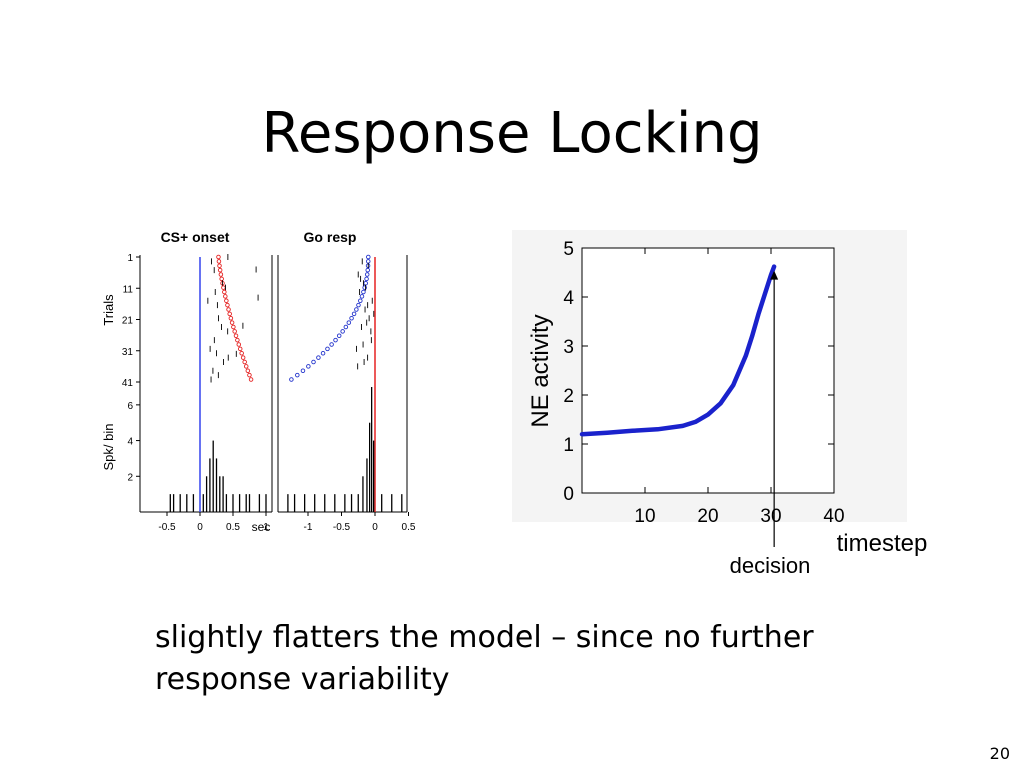 This screenshot has width=1024, height=768. I want to click on y-axis-label: NE activity, so click(540, 370).